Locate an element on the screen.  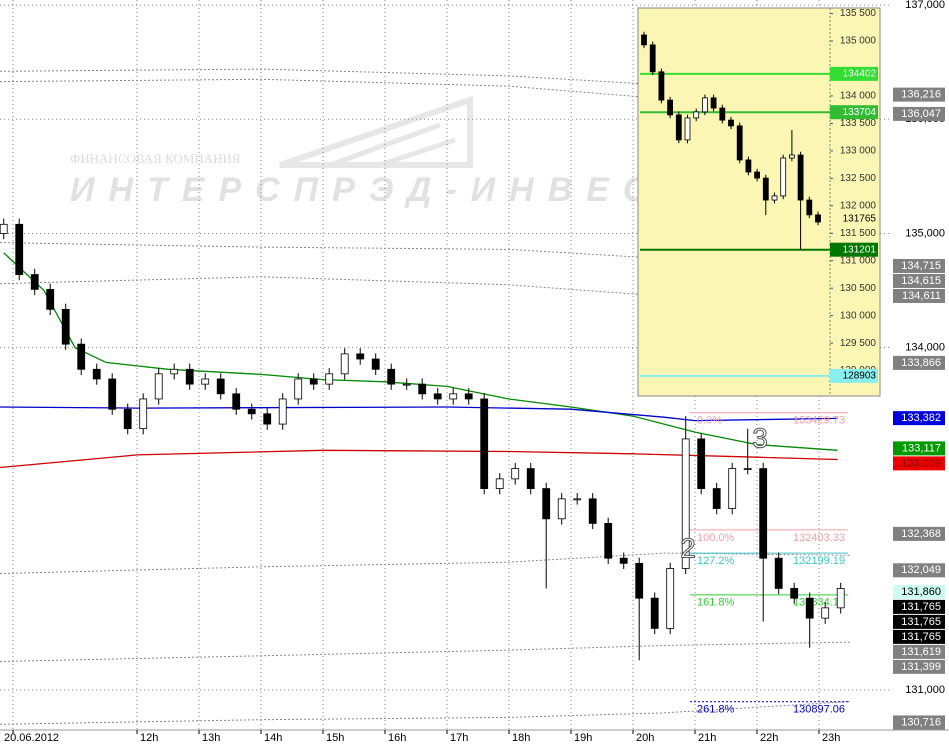
inset-level-label: 133704 is located at coordinates (860, 112).